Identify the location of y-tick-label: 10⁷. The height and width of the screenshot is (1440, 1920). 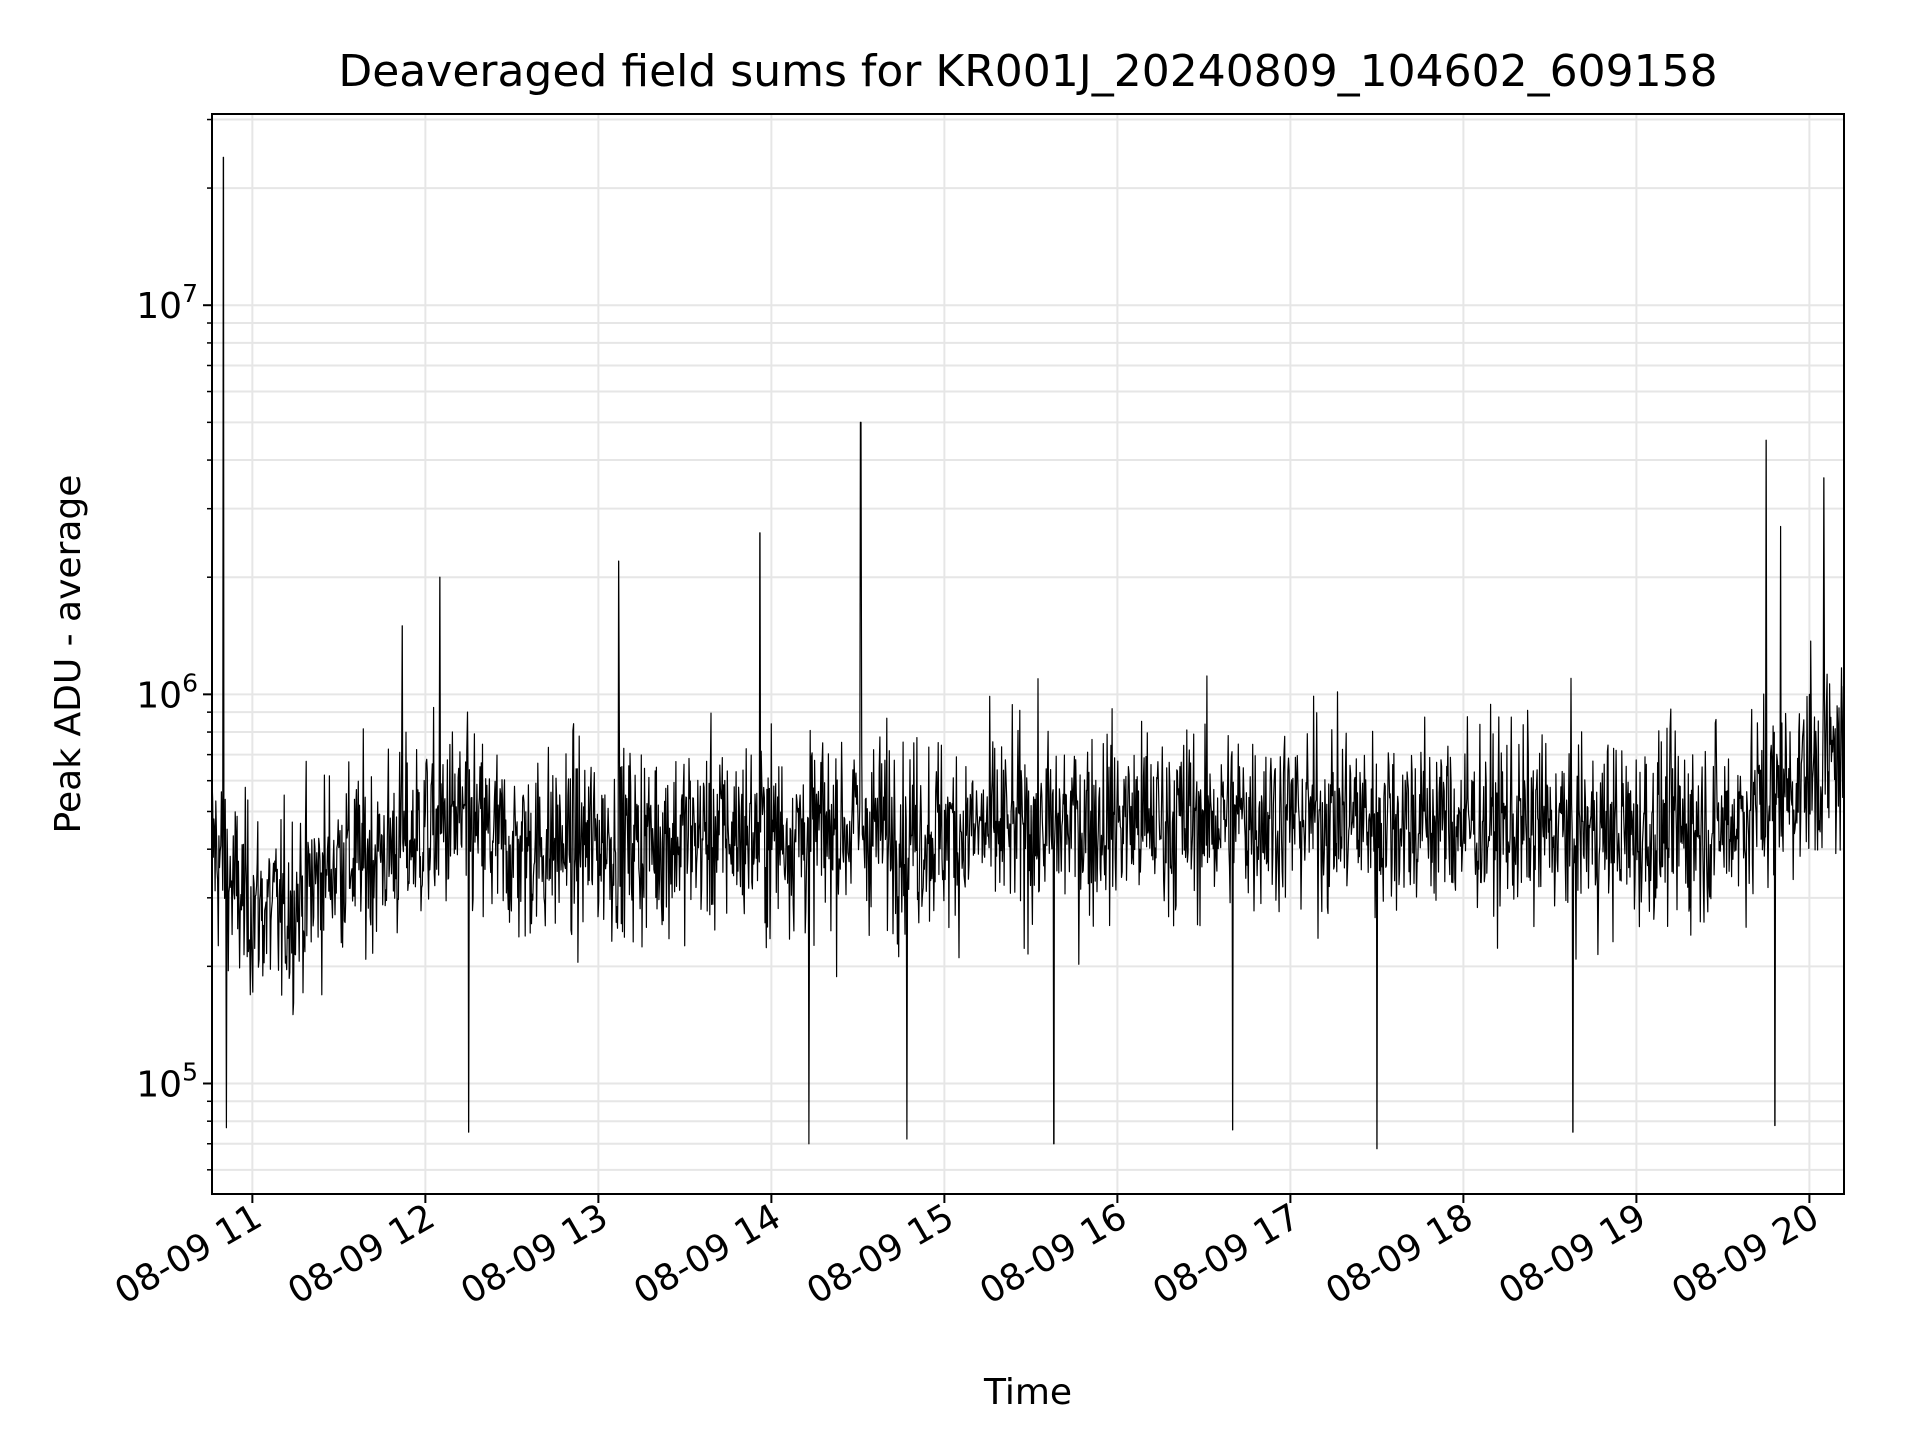
(167, 303).